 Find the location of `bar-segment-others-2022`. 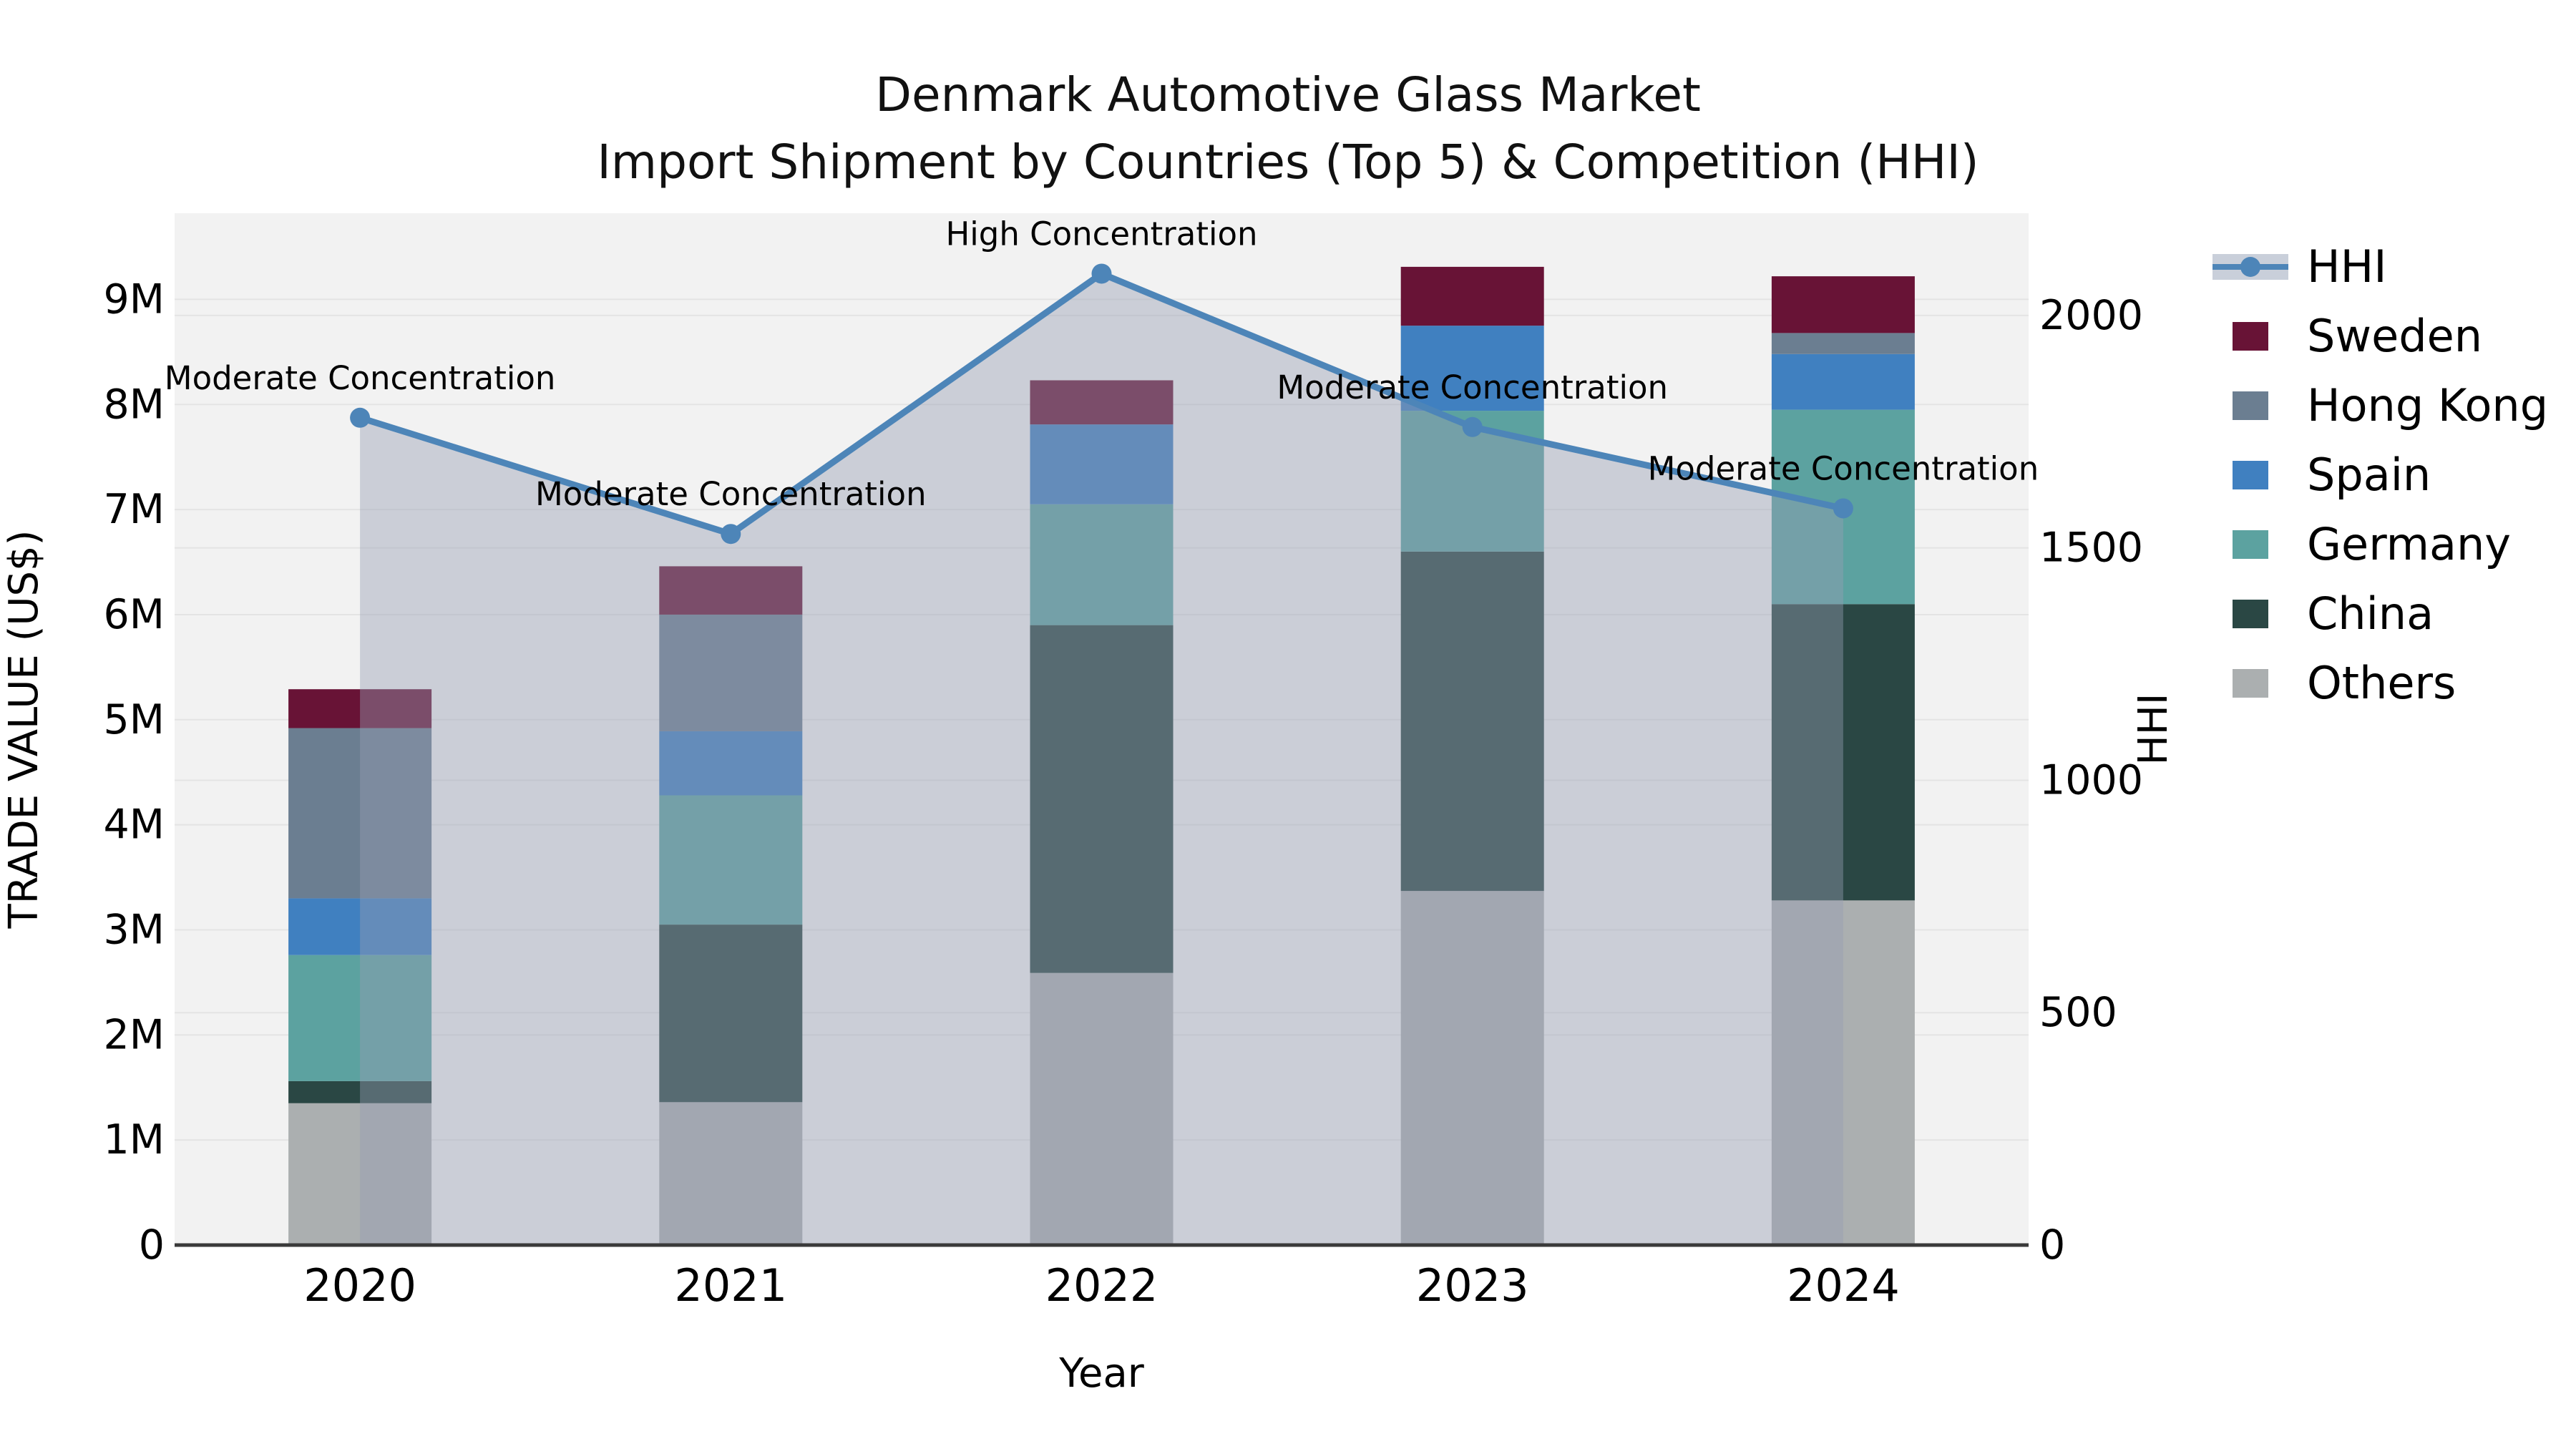

bar-segment-others-2022 is located at coordinates (1102, 1108).